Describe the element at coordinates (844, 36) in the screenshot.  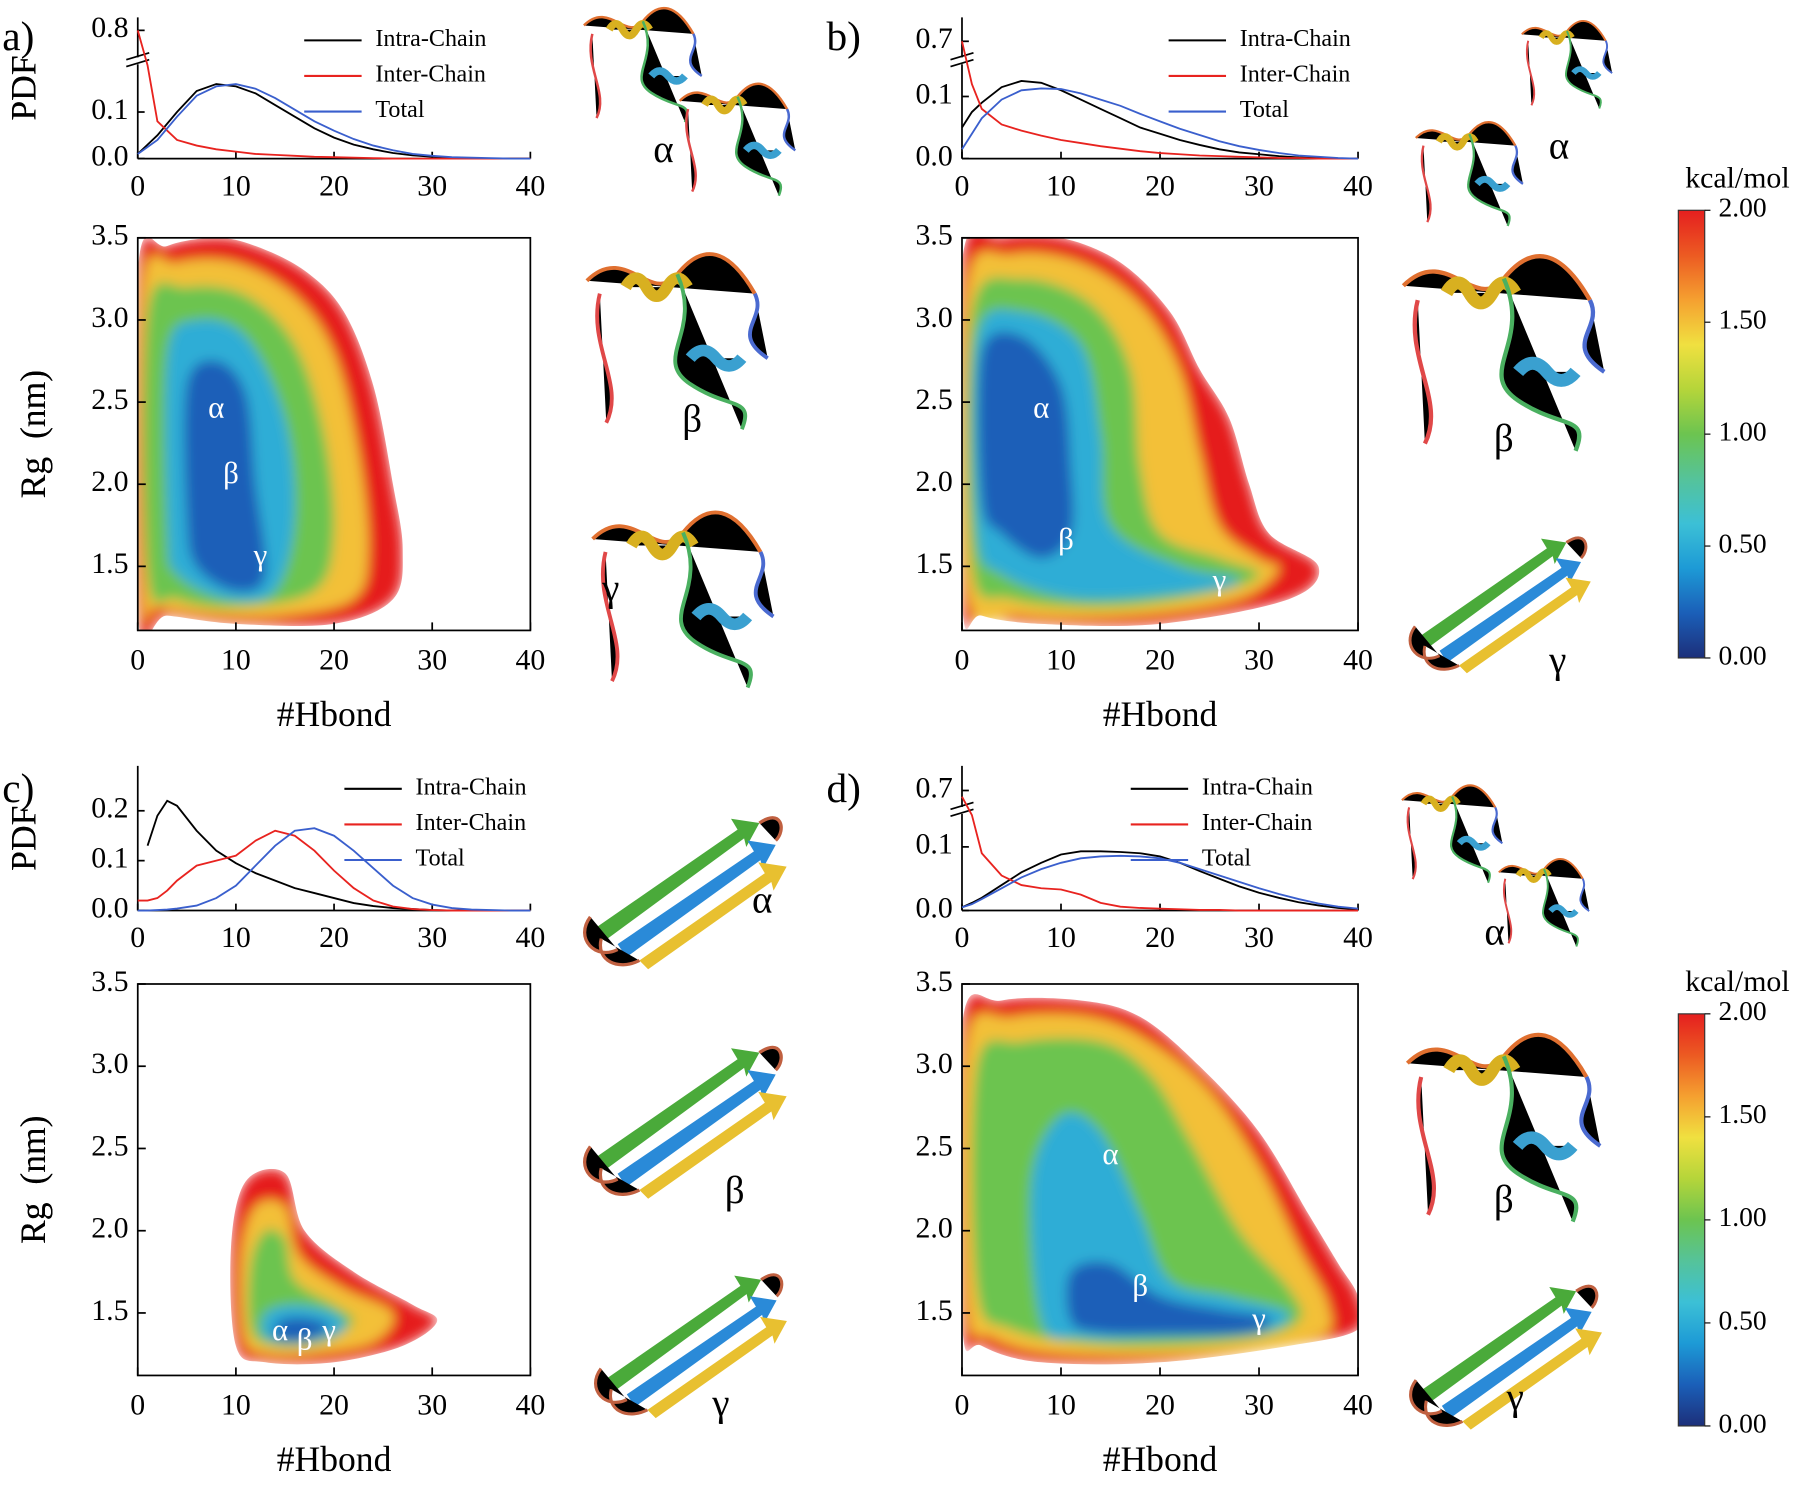
I see `panel-label: b)` at that location.